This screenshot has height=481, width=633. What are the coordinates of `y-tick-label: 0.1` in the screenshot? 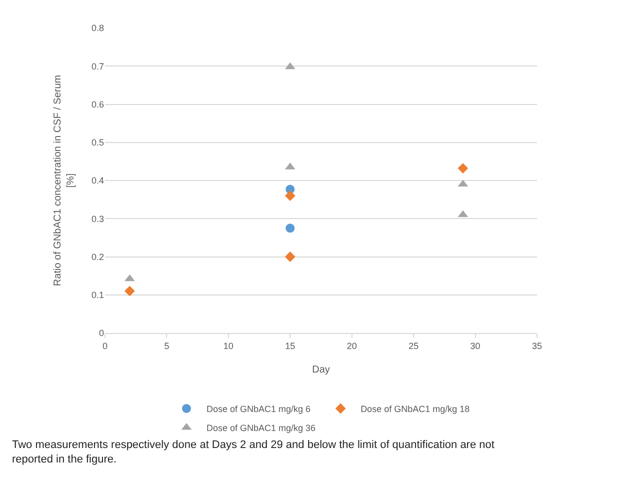 It's located at (97, 295).